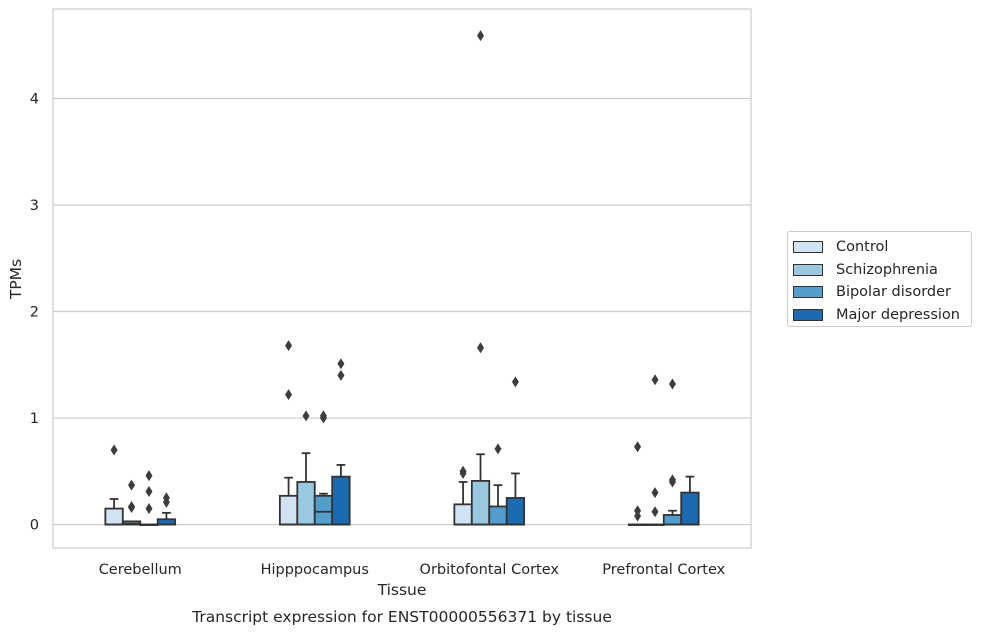 This screenshot has width=983, height=634. What do you see at coordinates (34, 206) in the screenshot?
I see `y-tick-label: 3` at bounding box center [34, 206].